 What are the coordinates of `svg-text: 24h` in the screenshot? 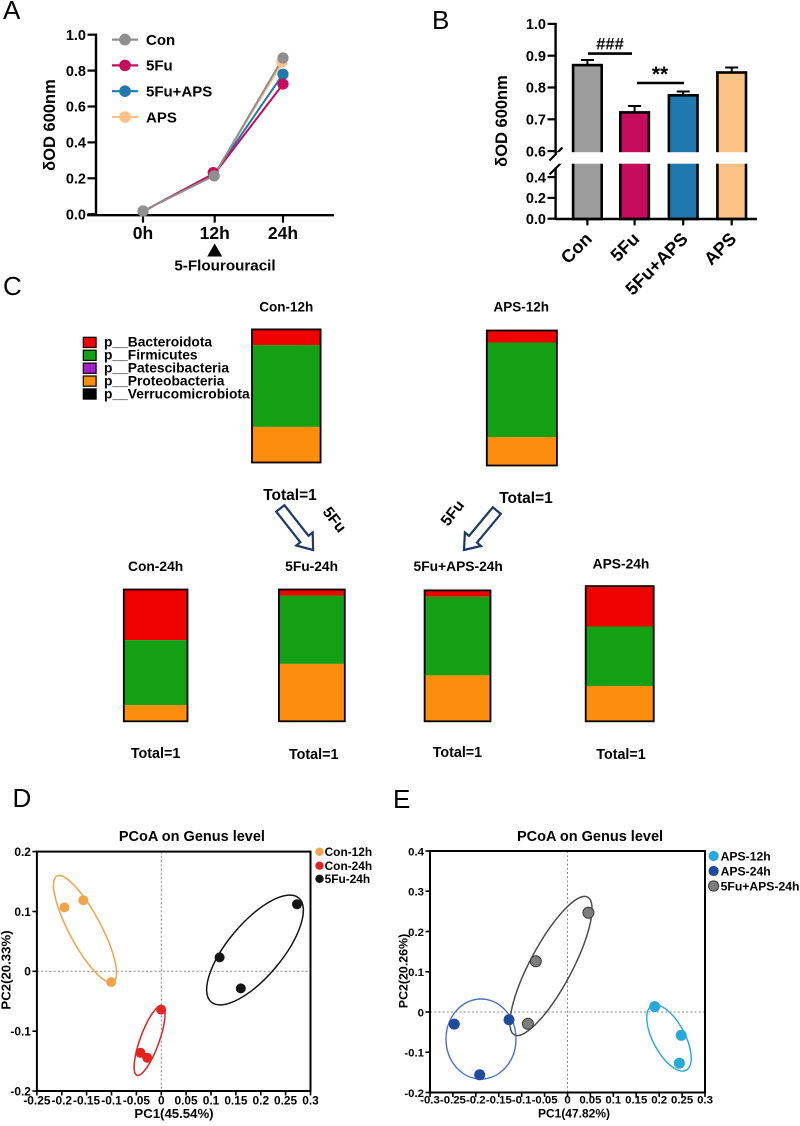 It's located at (283, 233).